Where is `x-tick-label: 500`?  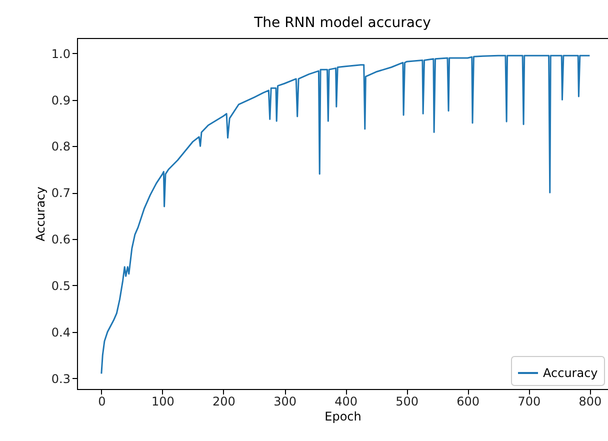
x-tick-label: 500 is located at coordinates (407, 401).